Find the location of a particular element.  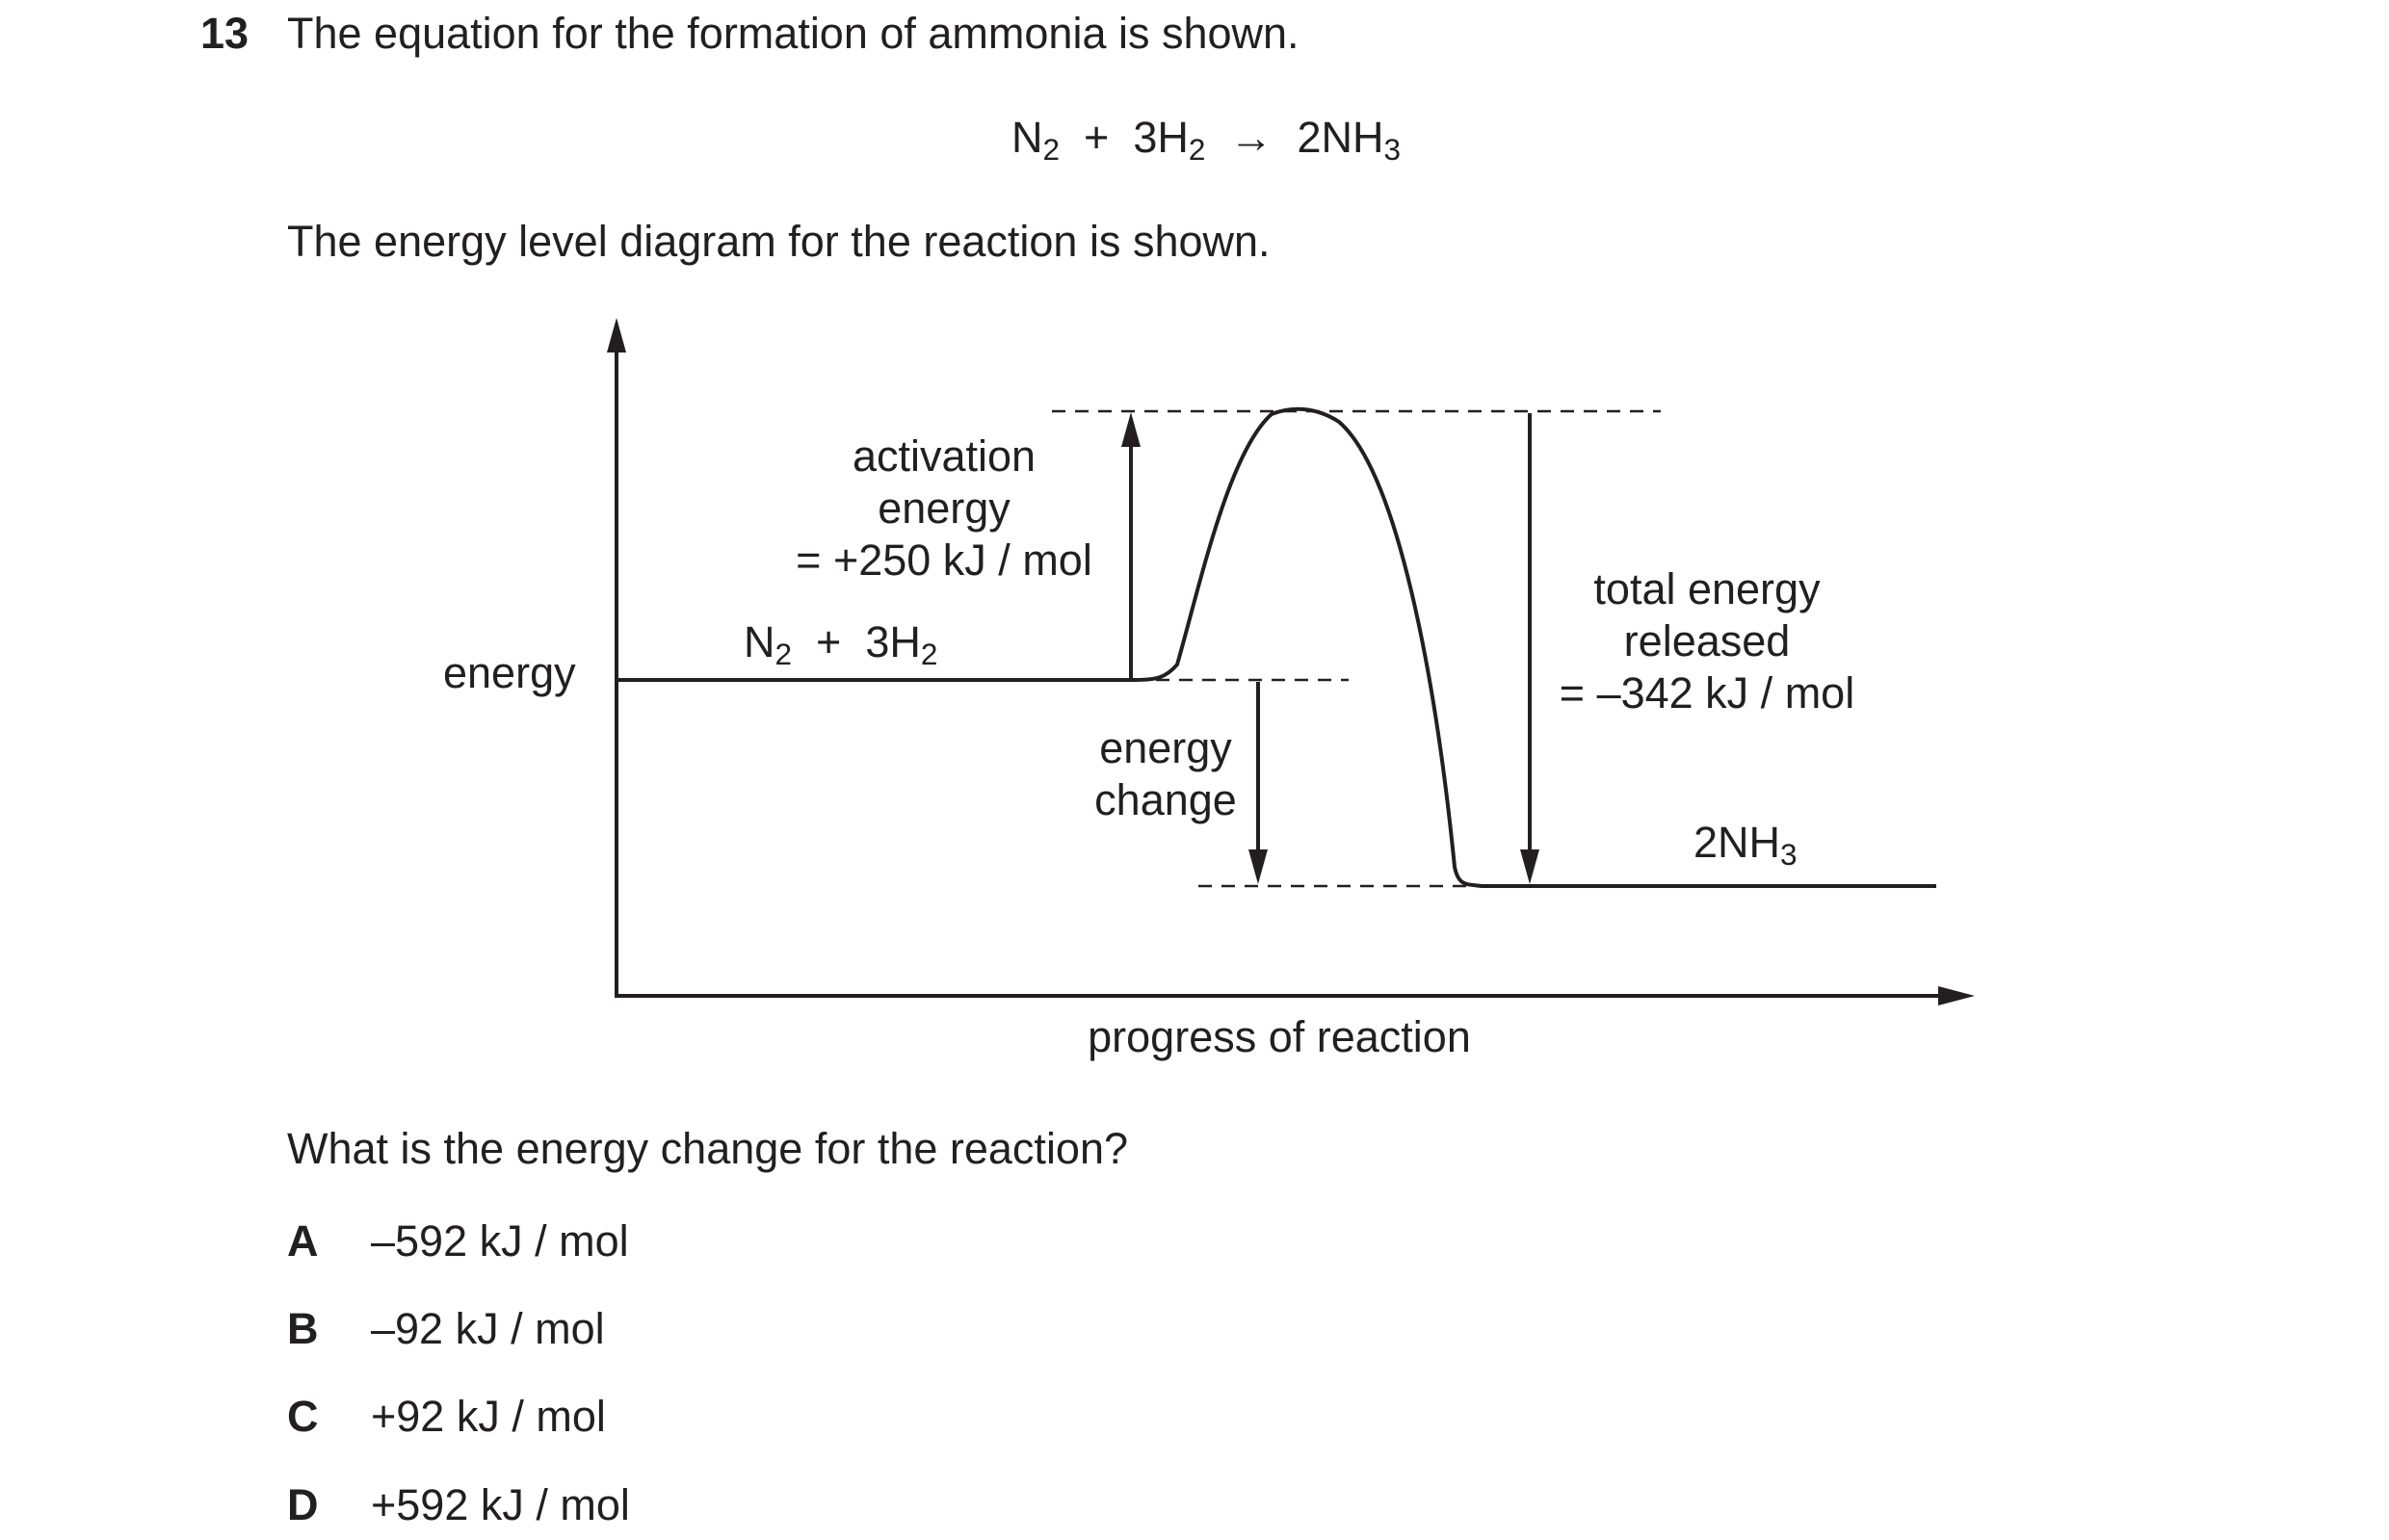

total-energy-line-2: released is located at coordinates (1707, 641).